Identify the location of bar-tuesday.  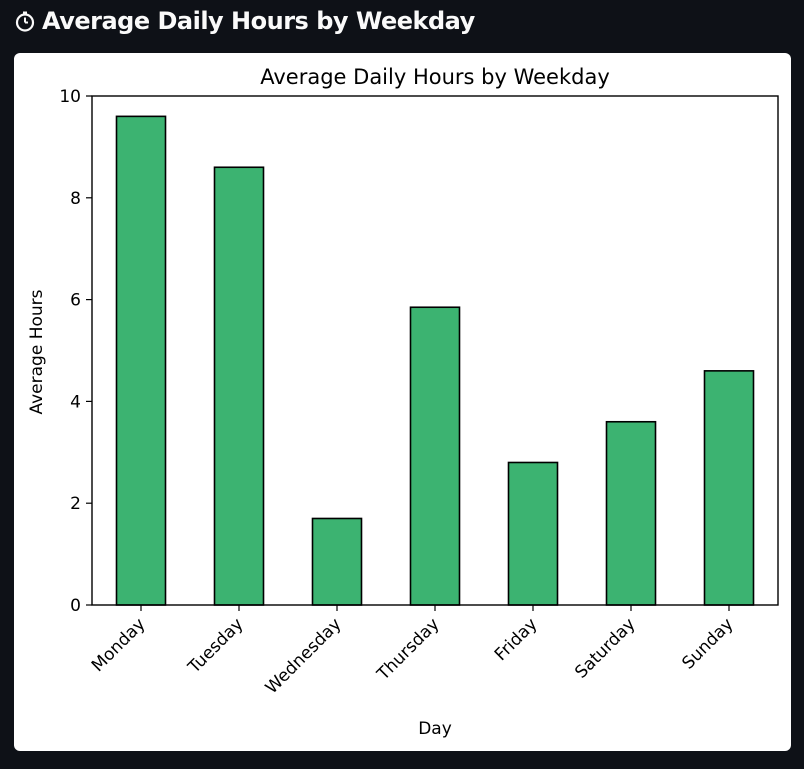
(239, 386).